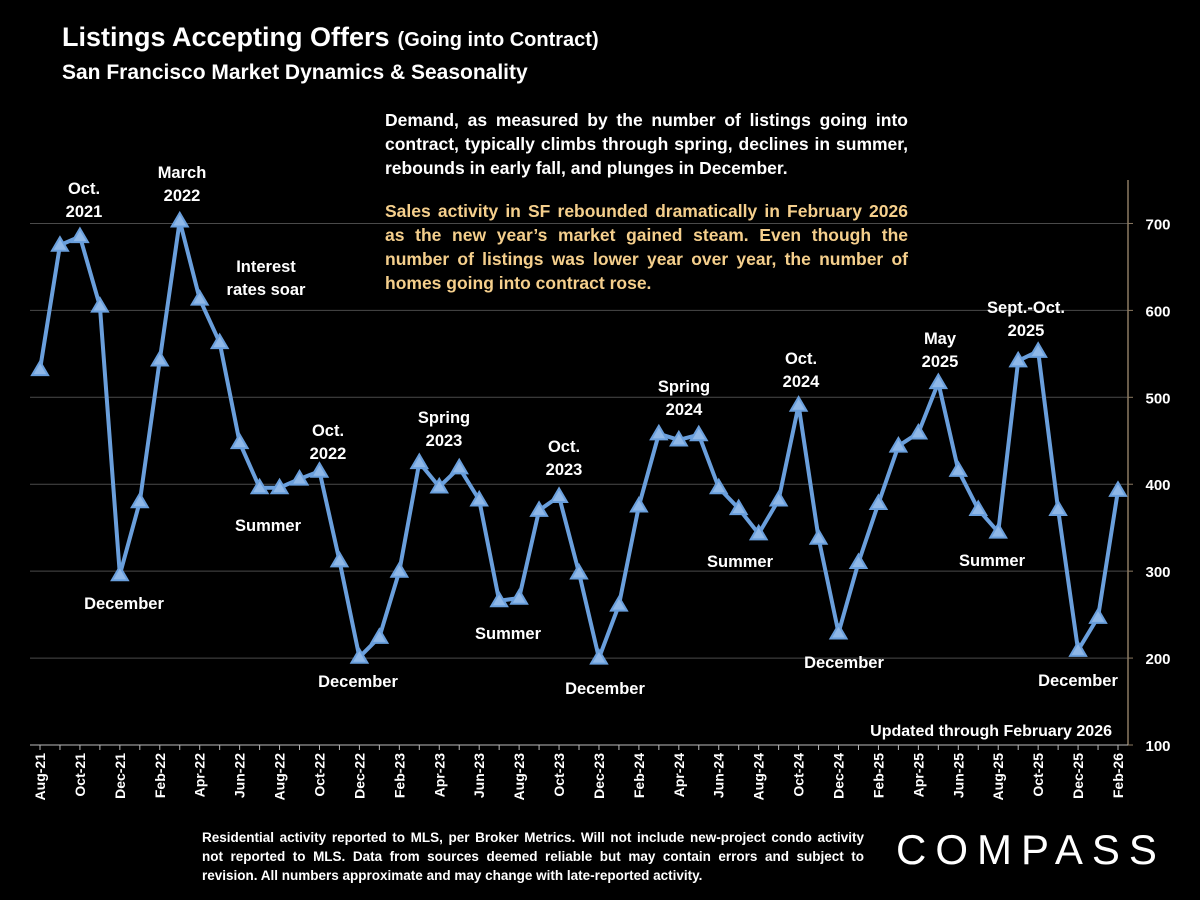 The height and width of the screenshot is (900, 1200). Describe the element at coordinates (1157, 398) in the screenshot. I see `y-tick-label: 500` at that location.